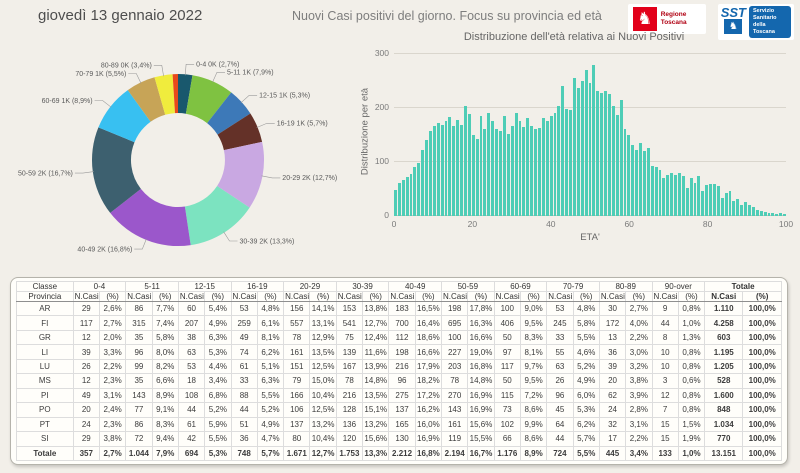  Describe the element at coordinates (218, 337) in the screenshot. I see `table-cell: 6,3%` at that location.